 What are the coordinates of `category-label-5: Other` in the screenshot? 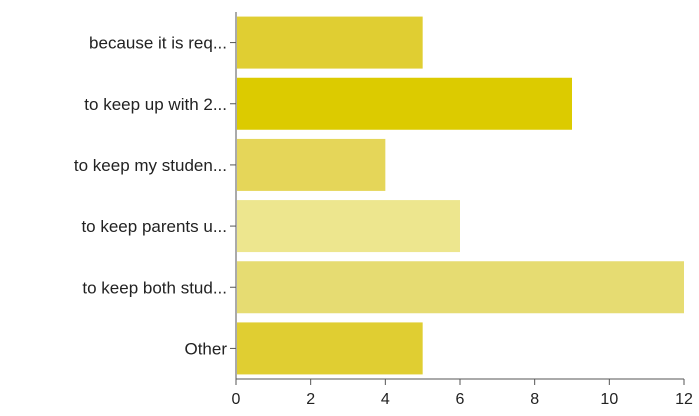 It's located at (205, 348).